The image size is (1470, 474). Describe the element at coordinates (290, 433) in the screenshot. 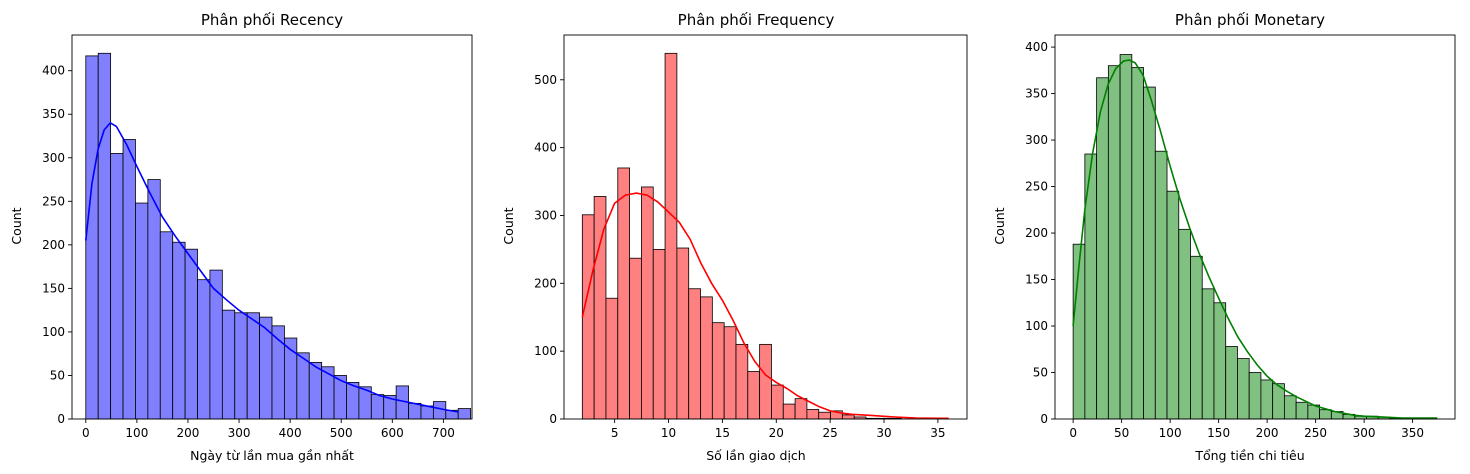

I see `x-tick-label: 400` at that location.